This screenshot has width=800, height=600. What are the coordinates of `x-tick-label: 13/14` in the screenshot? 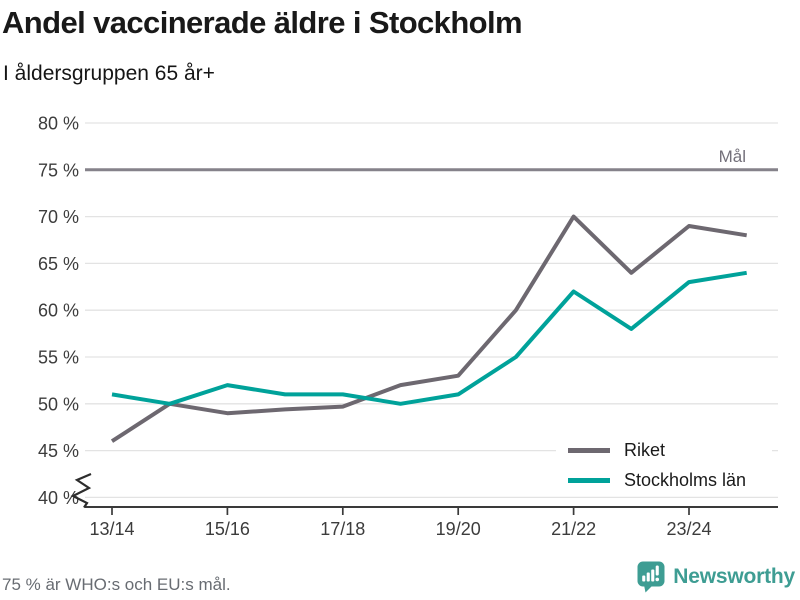 It's located at (111, 529).